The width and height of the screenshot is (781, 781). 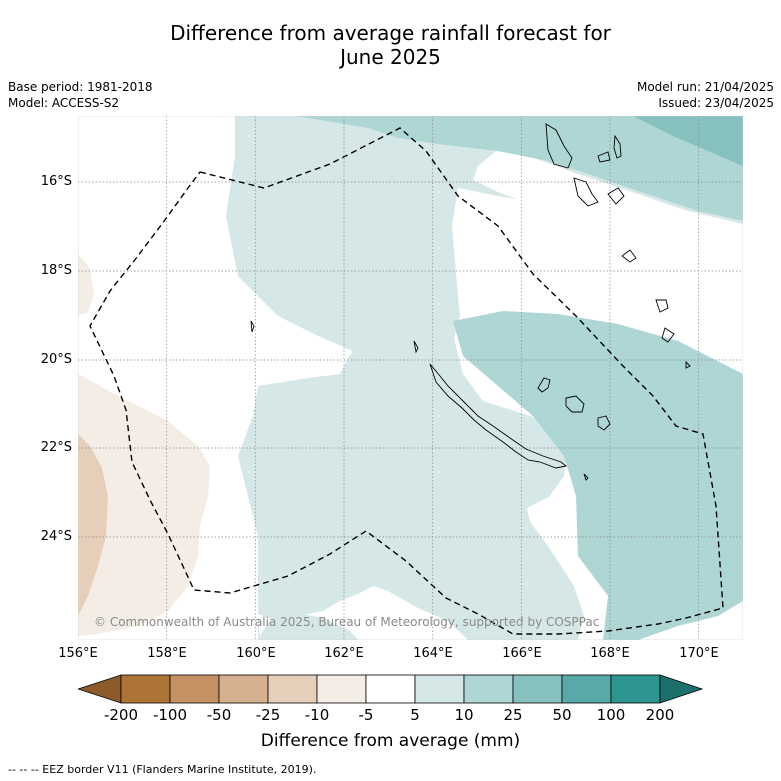 What do you see at coordinates (56, 359) in the screenshot?
I see `lat-label-20s: 20°S` at bounding box center [56, 359].